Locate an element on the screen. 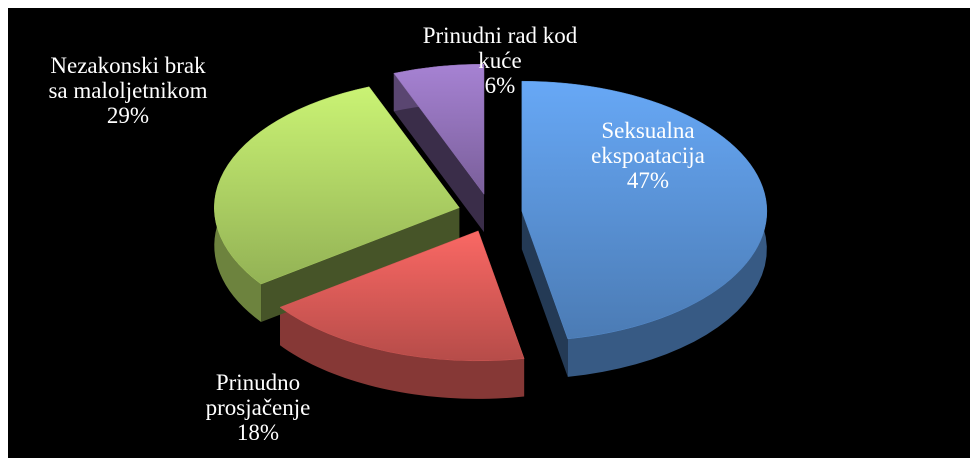 This screenshot has height=465, width=978. value-label: 18% is located at coordinates (258, 432).